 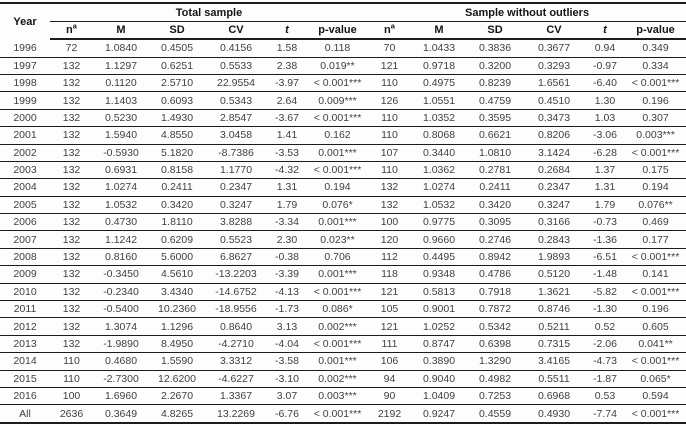 I want to click on outliers-p-value-cell: 0.469, so click(x=655, y=222).